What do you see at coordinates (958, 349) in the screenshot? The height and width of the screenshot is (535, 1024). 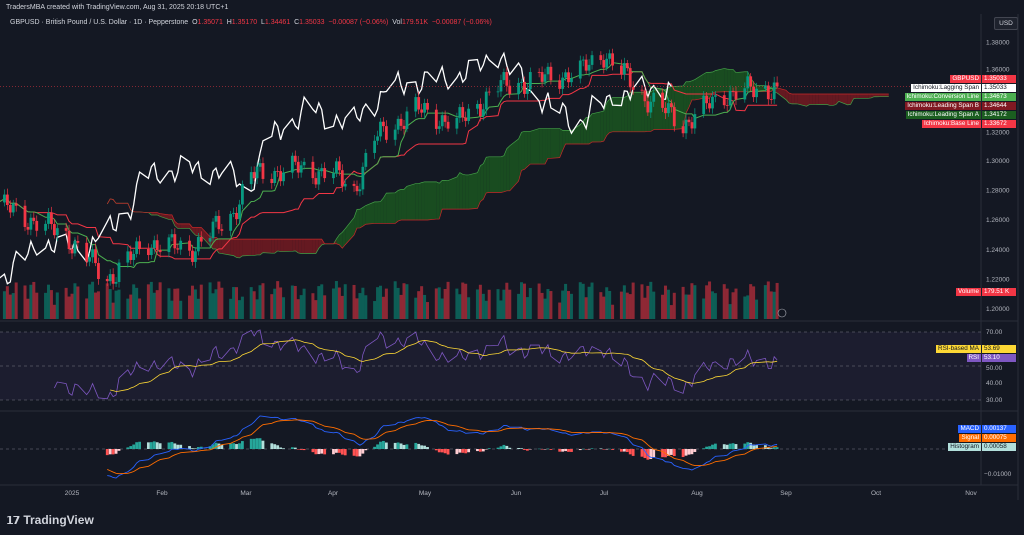 I see `badge-label: RSI-based MA` at bounding box center [958, 349].